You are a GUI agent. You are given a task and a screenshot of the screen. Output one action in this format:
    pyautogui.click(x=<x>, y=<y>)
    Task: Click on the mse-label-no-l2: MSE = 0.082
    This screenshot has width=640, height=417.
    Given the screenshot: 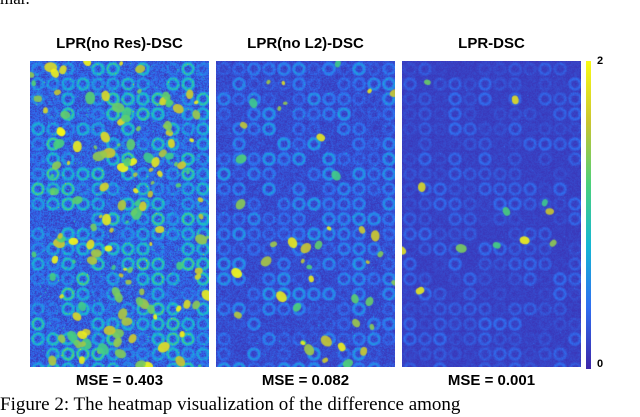 What is the action you would take?
    pyautogui.click(x=305, y=380)
    